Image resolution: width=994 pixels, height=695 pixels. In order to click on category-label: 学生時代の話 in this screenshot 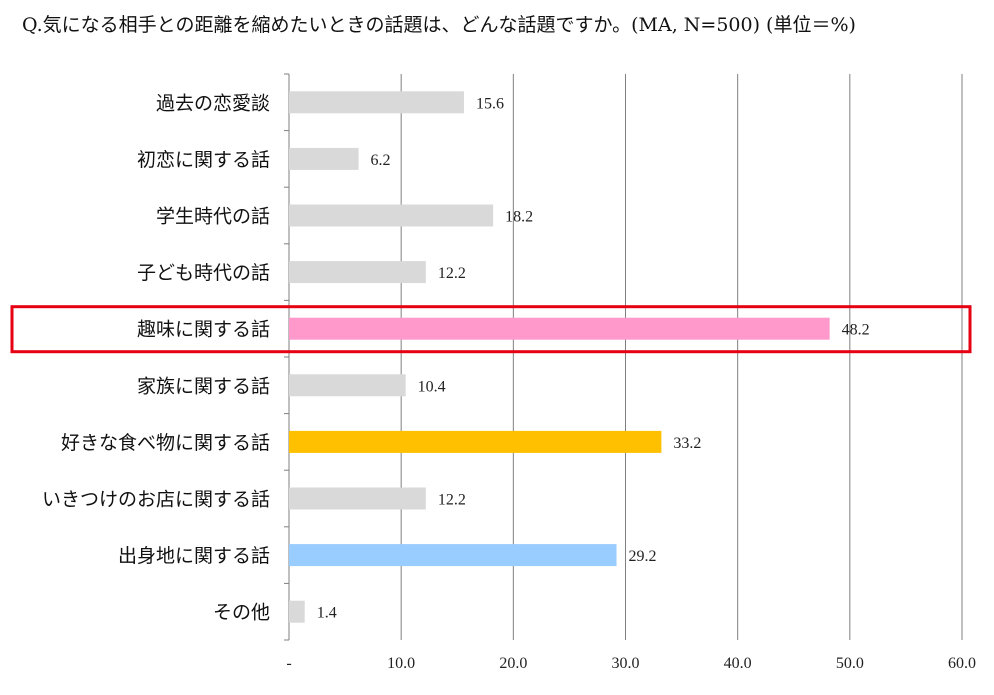, I will do `click(213, 217)`.